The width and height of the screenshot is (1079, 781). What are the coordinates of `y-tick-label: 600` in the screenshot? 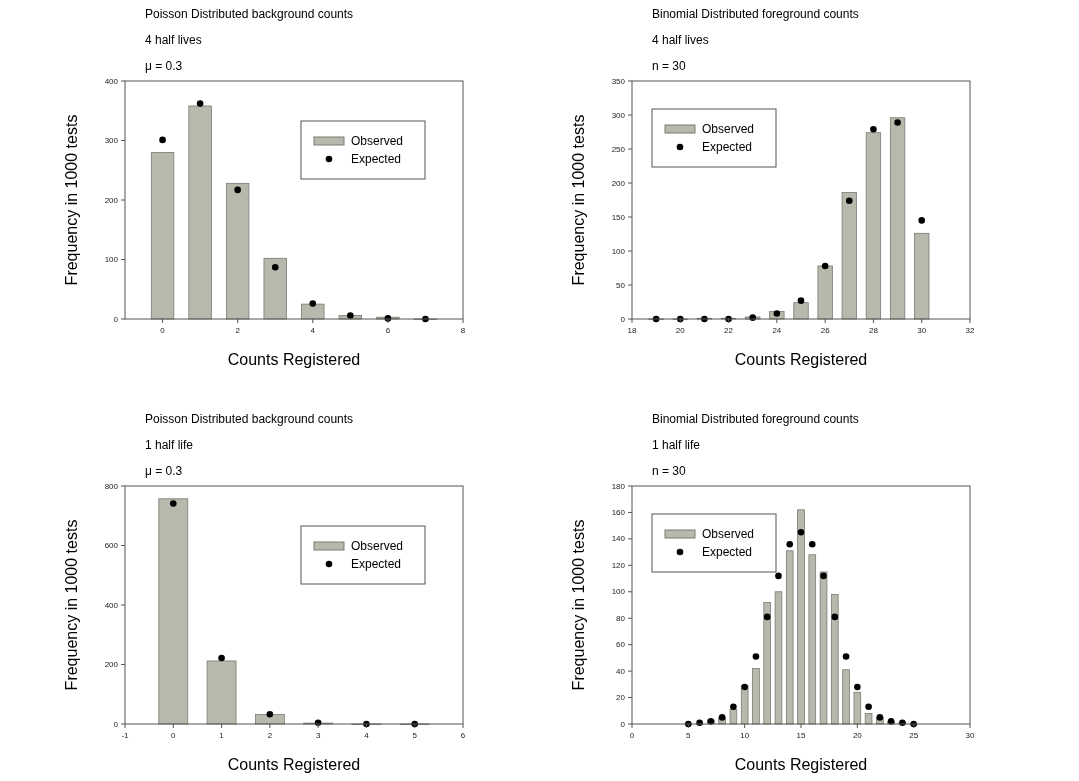 It's located at (111, 546).